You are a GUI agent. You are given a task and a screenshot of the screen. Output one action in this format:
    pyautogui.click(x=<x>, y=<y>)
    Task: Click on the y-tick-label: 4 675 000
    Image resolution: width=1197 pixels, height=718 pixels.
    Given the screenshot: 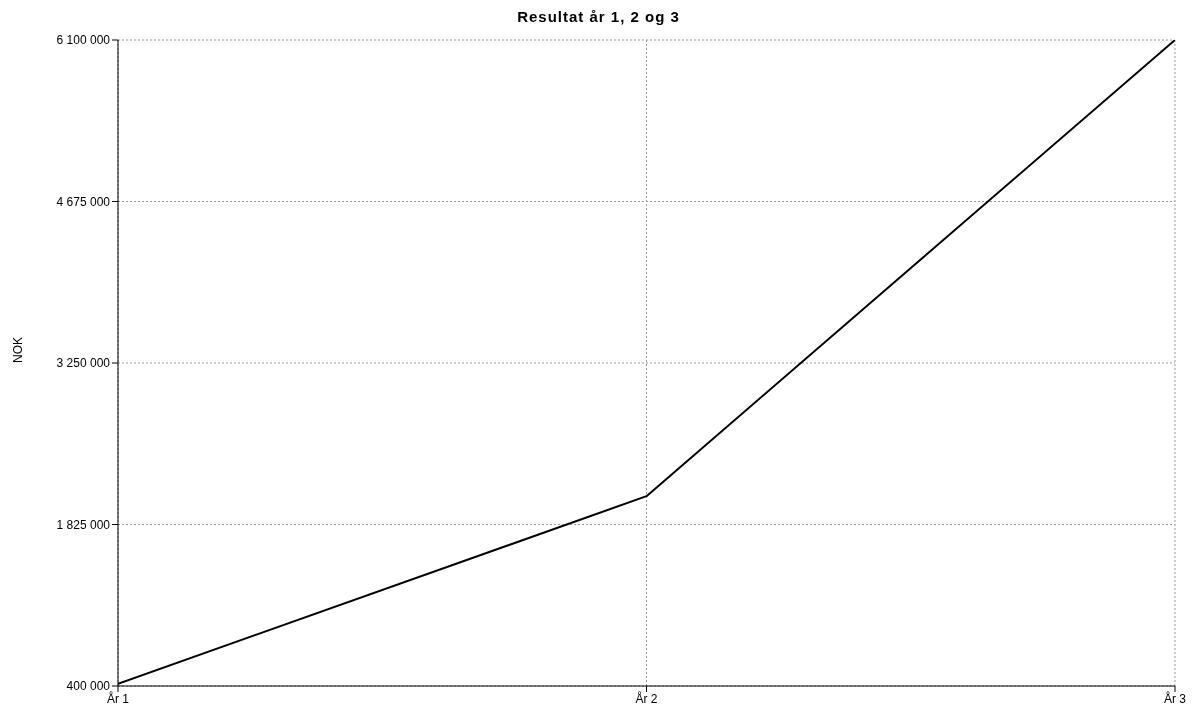 What is the action you would take?
    pyautogui.click(x=83, y=201)
    